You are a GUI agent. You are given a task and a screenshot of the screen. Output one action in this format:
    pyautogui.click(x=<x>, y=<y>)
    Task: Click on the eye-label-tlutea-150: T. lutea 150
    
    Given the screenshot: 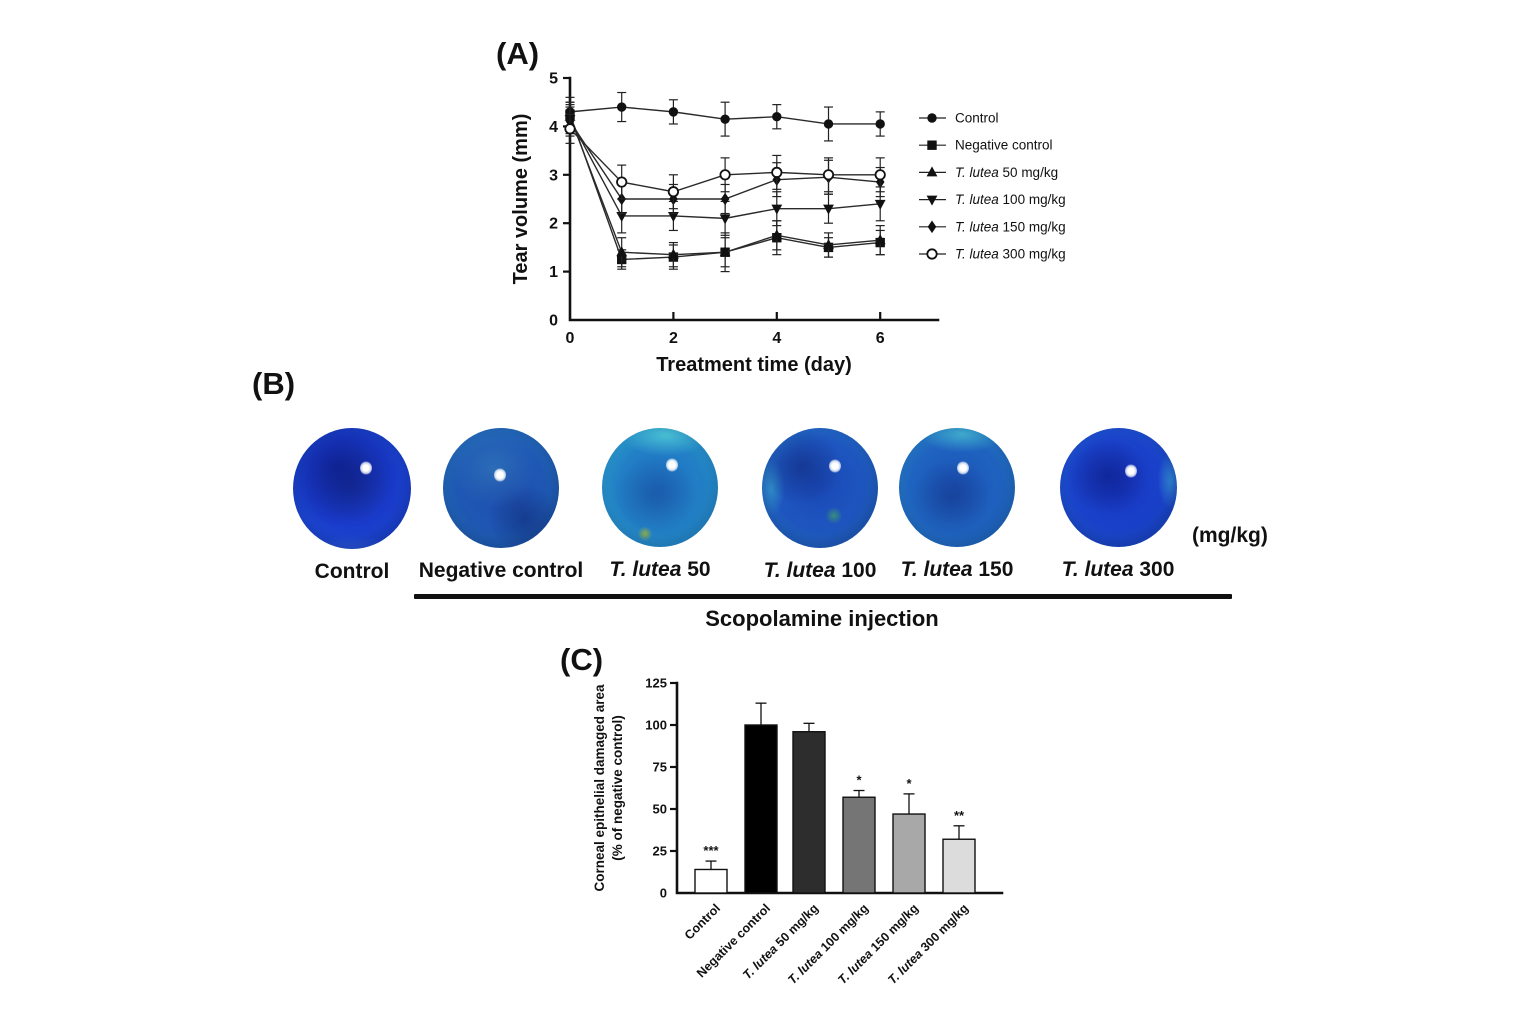 What is the action you would take?
    pyautogui.click(x=957, y=569)
    